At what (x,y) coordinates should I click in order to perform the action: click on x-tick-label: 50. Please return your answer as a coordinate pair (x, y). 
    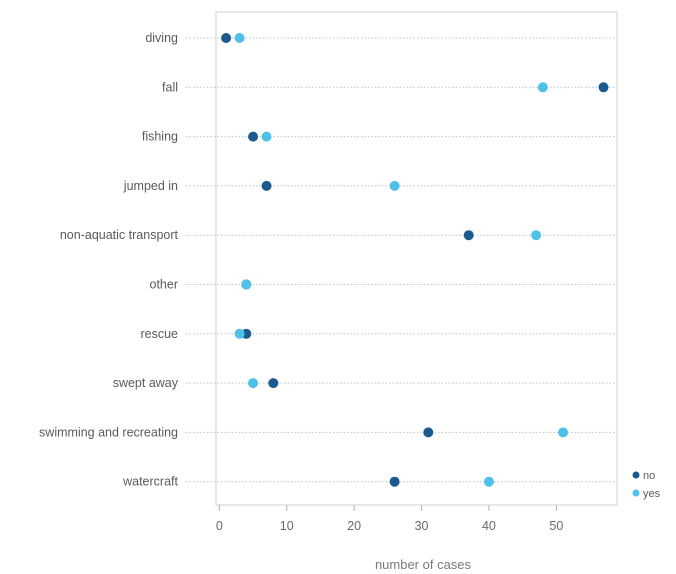
    Looking at the image, I should click on (556, 526).